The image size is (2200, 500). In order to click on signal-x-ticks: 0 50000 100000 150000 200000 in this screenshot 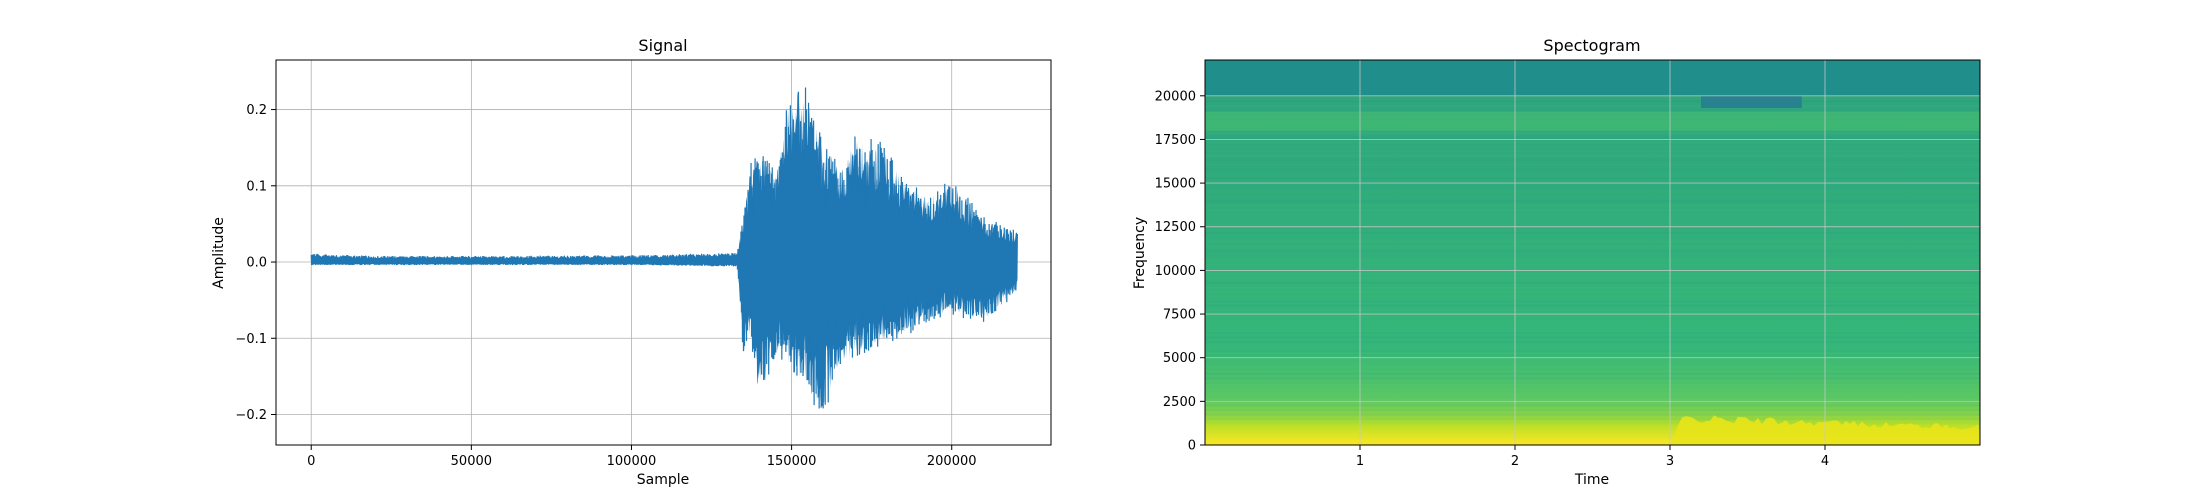, I will do `click(642, 457)`.